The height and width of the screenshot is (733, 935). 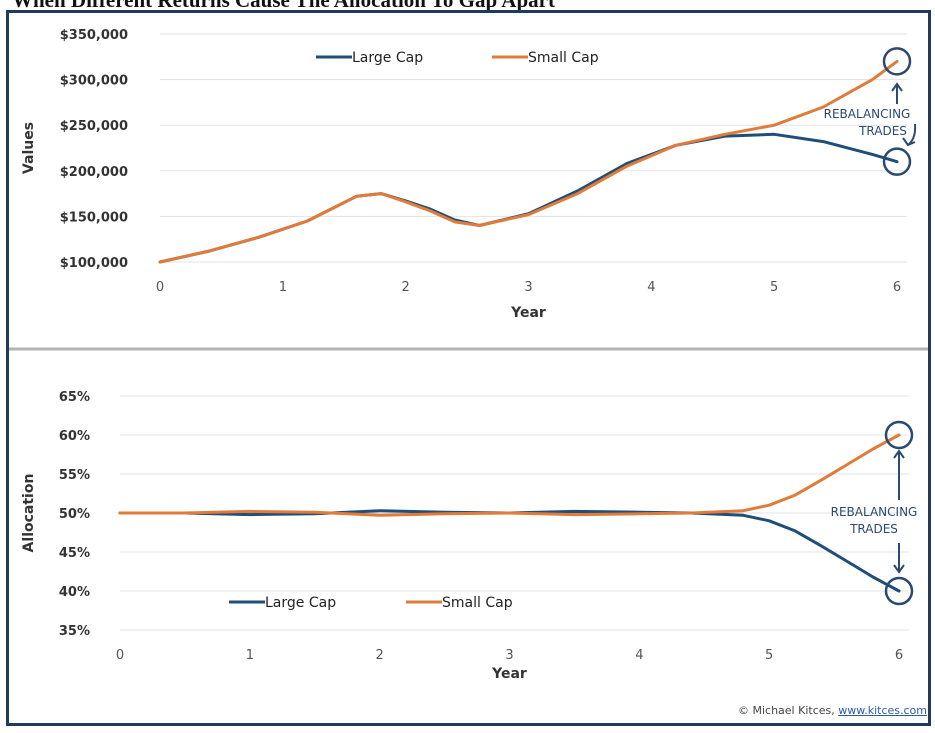 I want to click on c2-x-tick-label: 2, so click(x=380, y=655).